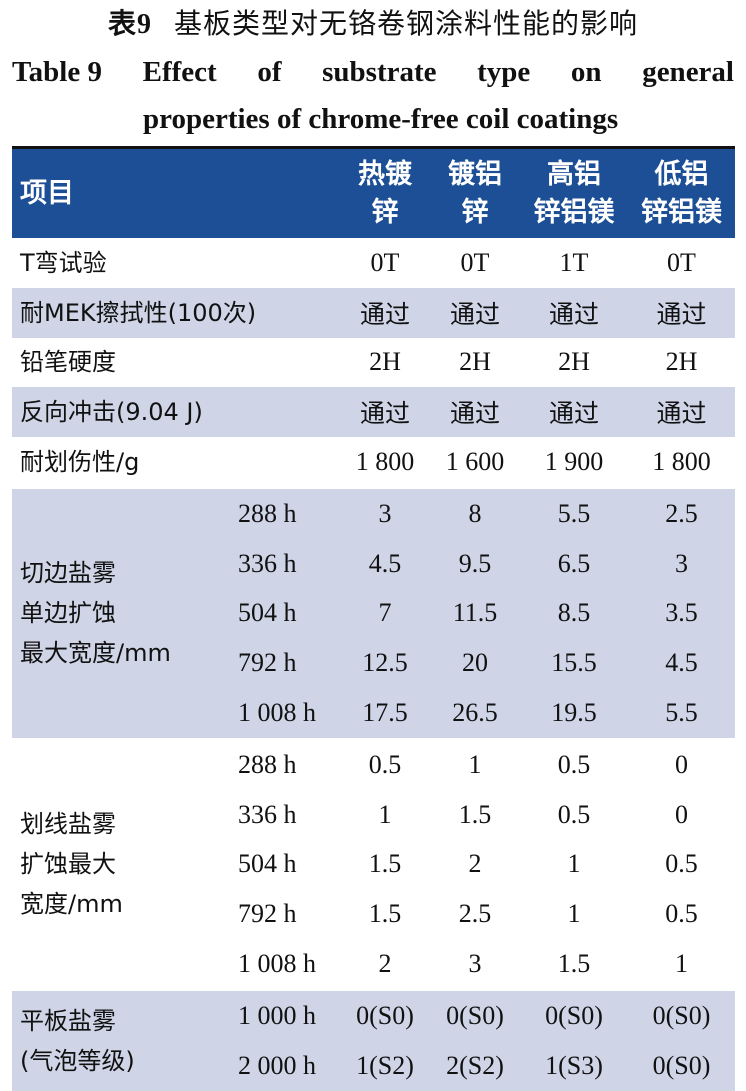 This screenshot has width=746, height=1091. Describe the element at coordinates (574, 1065) in the screenshot. I see `cell-value: 1(S3)` at that location.